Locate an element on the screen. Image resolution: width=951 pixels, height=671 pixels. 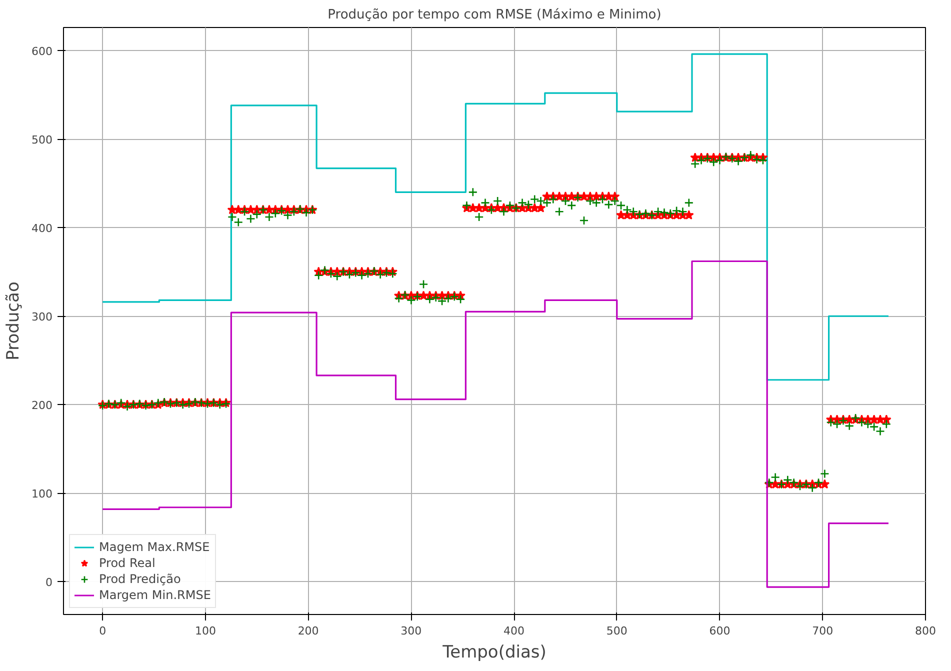
legend-label: Margem Min.RMSE is located at coordinates (155, 595).